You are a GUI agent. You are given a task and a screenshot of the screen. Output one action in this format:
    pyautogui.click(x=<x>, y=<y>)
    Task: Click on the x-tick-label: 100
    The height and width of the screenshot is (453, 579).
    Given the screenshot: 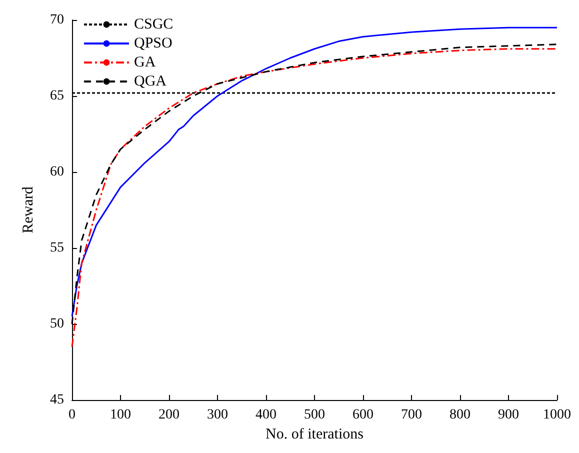 What is the action you would take?
    pyautogui.click(x=120, y=415)
    